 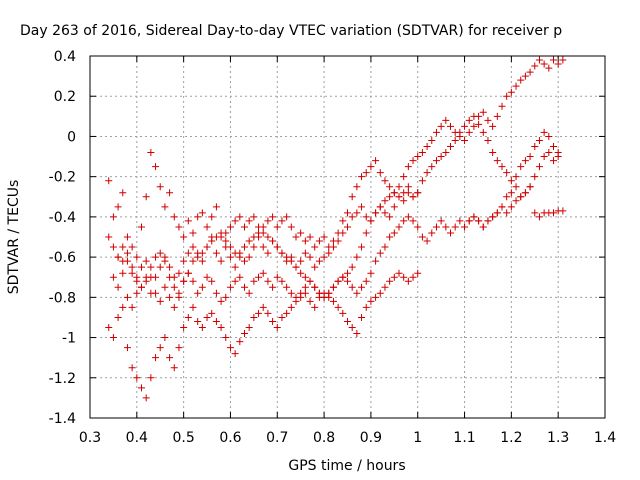 I want to click on y-tick-label: 0.4, so click(x=65, y=57).